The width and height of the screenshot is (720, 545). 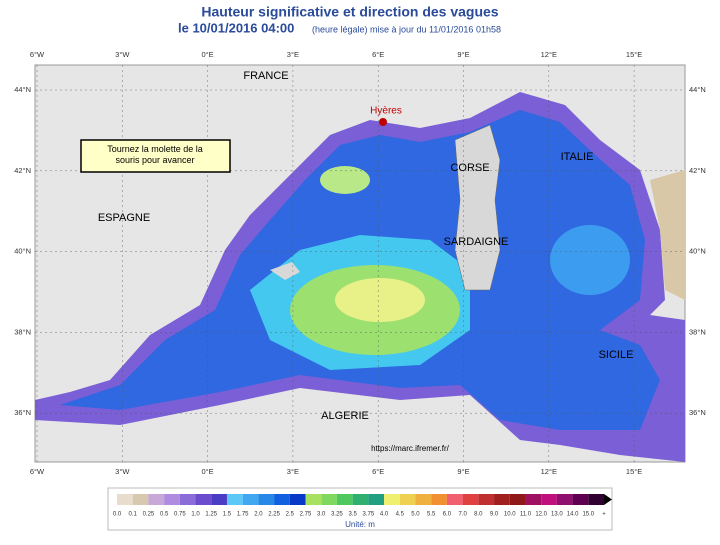 What do you see at coordinates (380, 300) in the screenshot?
I see `wave-yellow` at bounding box center [380, 300].